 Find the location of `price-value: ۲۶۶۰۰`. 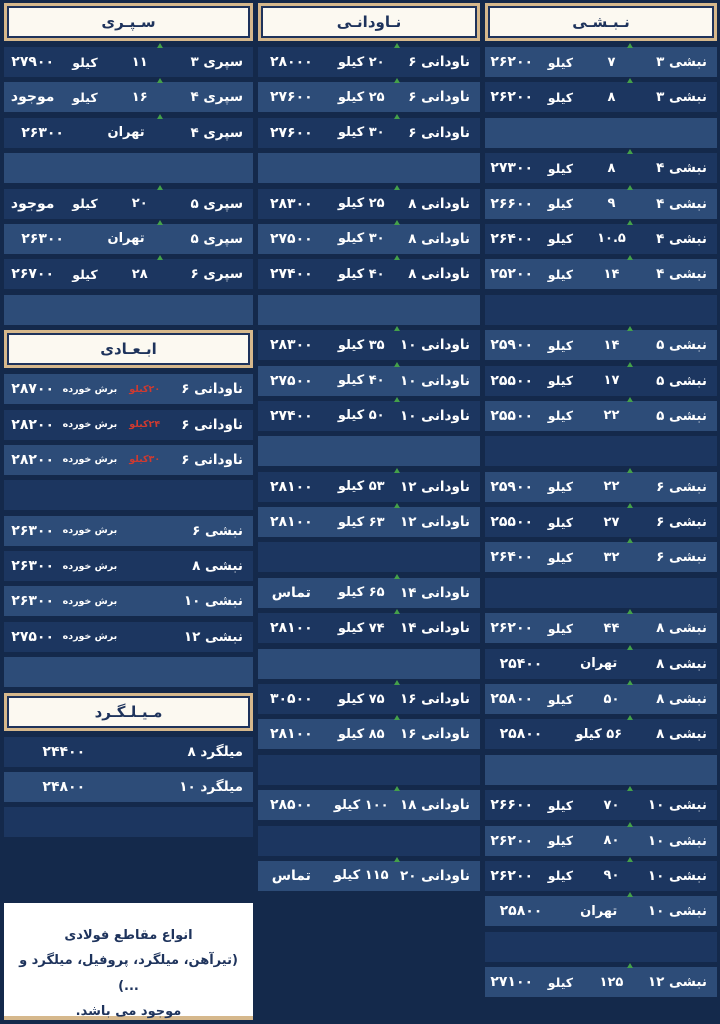

price-value: ۲۶۶۰۰ is located at coordinates (512, 805).